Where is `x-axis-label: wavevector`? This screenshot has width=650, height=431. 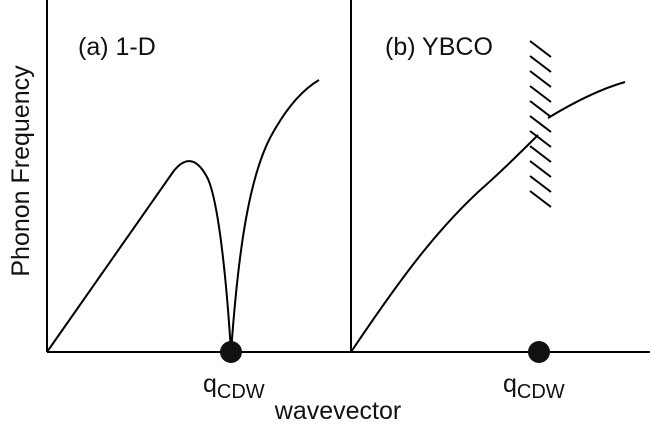
x-axis-label: wavevector is located at coordinates (337, 411).